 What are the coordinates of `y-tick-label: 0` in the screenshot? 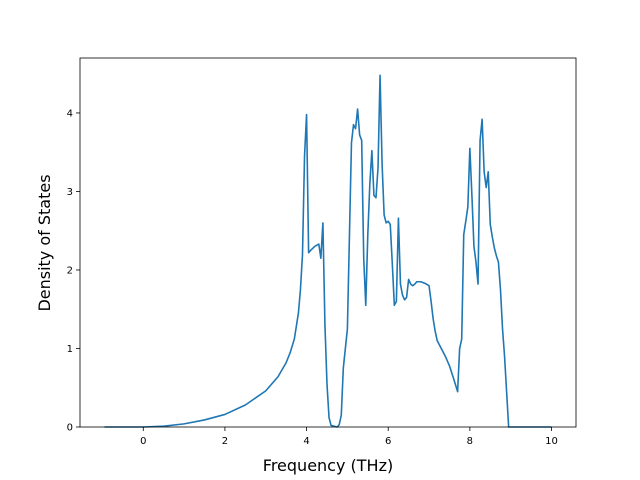 It's located at (70, 428).